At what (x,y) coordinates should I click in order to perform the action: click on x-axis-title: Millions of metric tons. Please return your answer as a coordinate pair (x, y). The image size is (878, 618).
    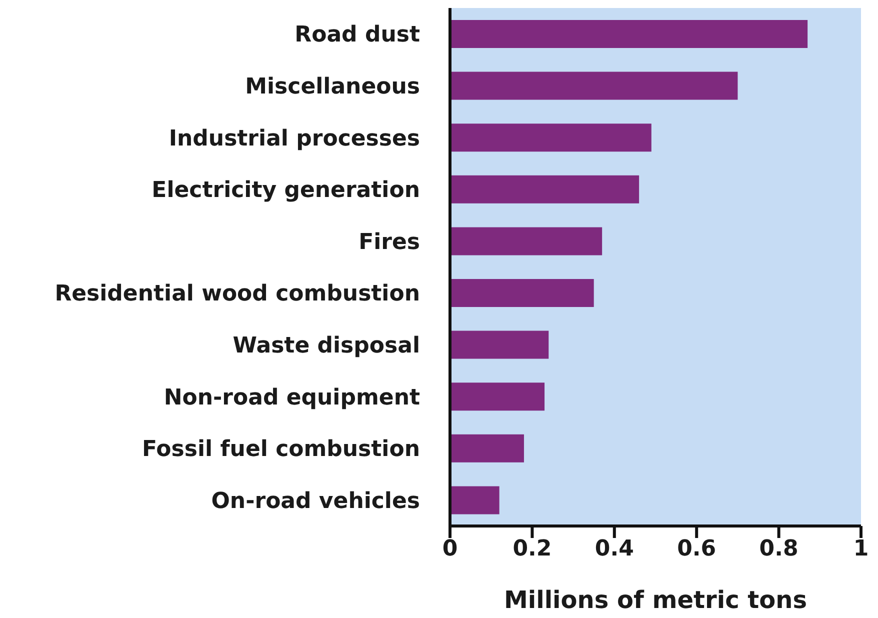
    Looking at the image, I should click on (656, 600).